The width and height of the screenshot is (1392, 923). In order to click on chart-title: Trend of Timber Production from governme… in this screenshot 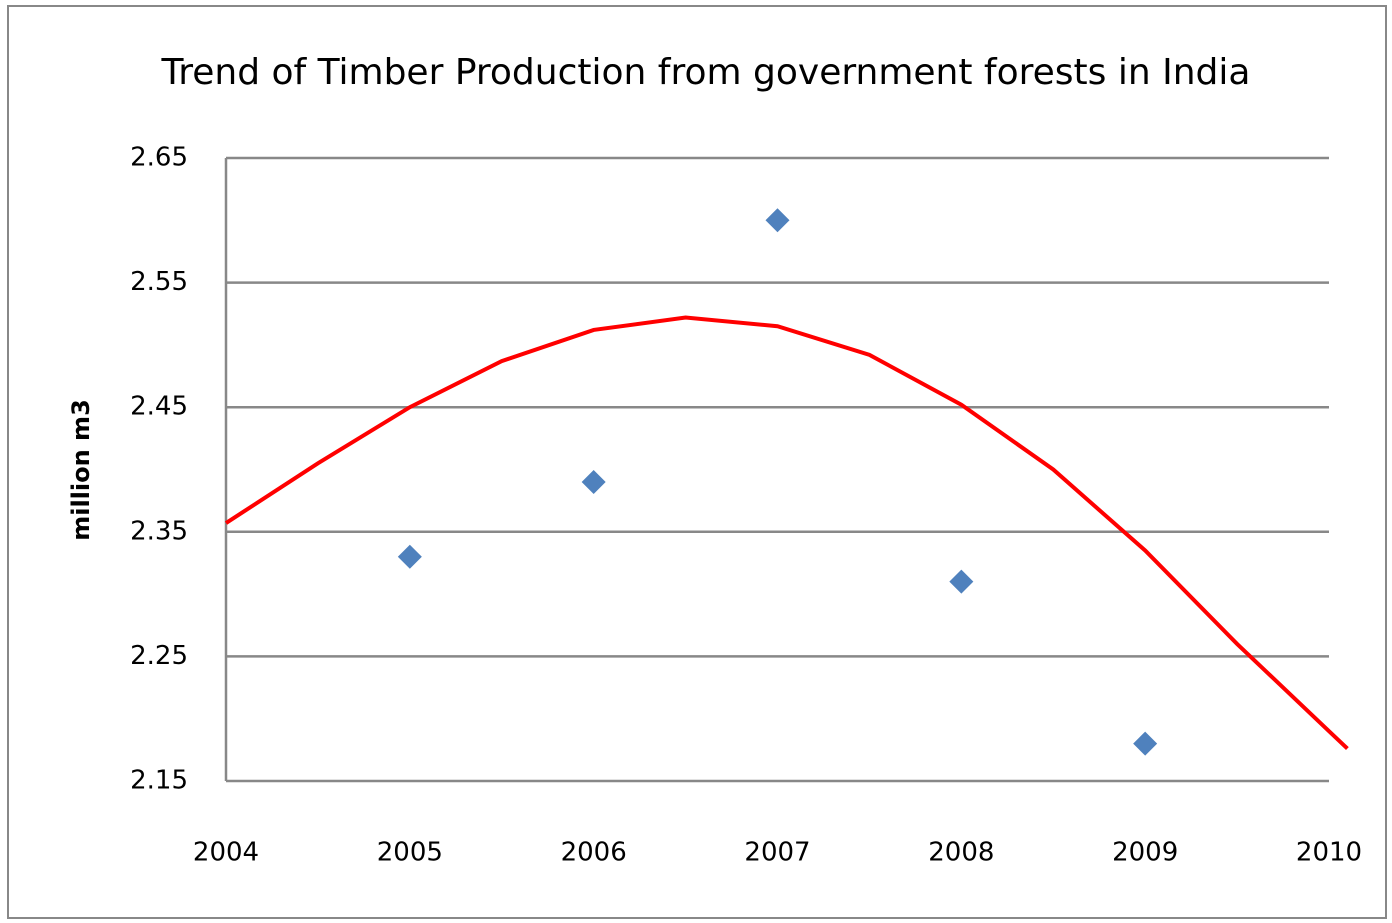, I will do `click(706, 72)`.